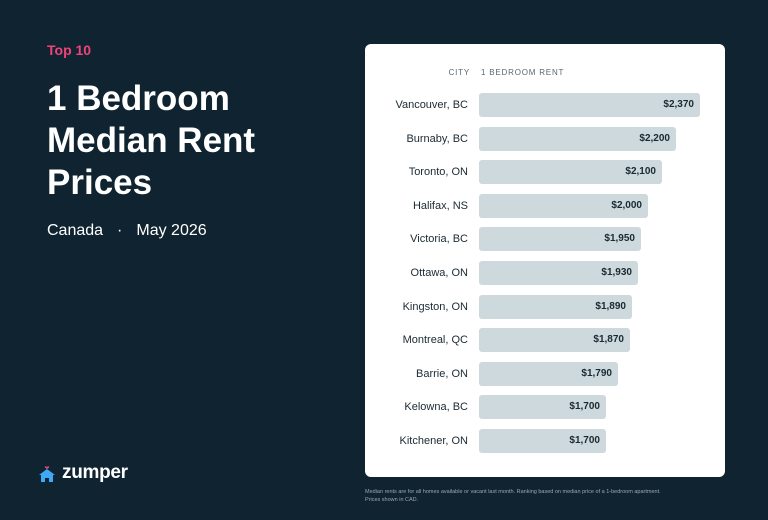  What do you see at coordinates (610, 306) in the screenshot?
I see `rent-value-label: $1,890` at bounding box center [610, 306].